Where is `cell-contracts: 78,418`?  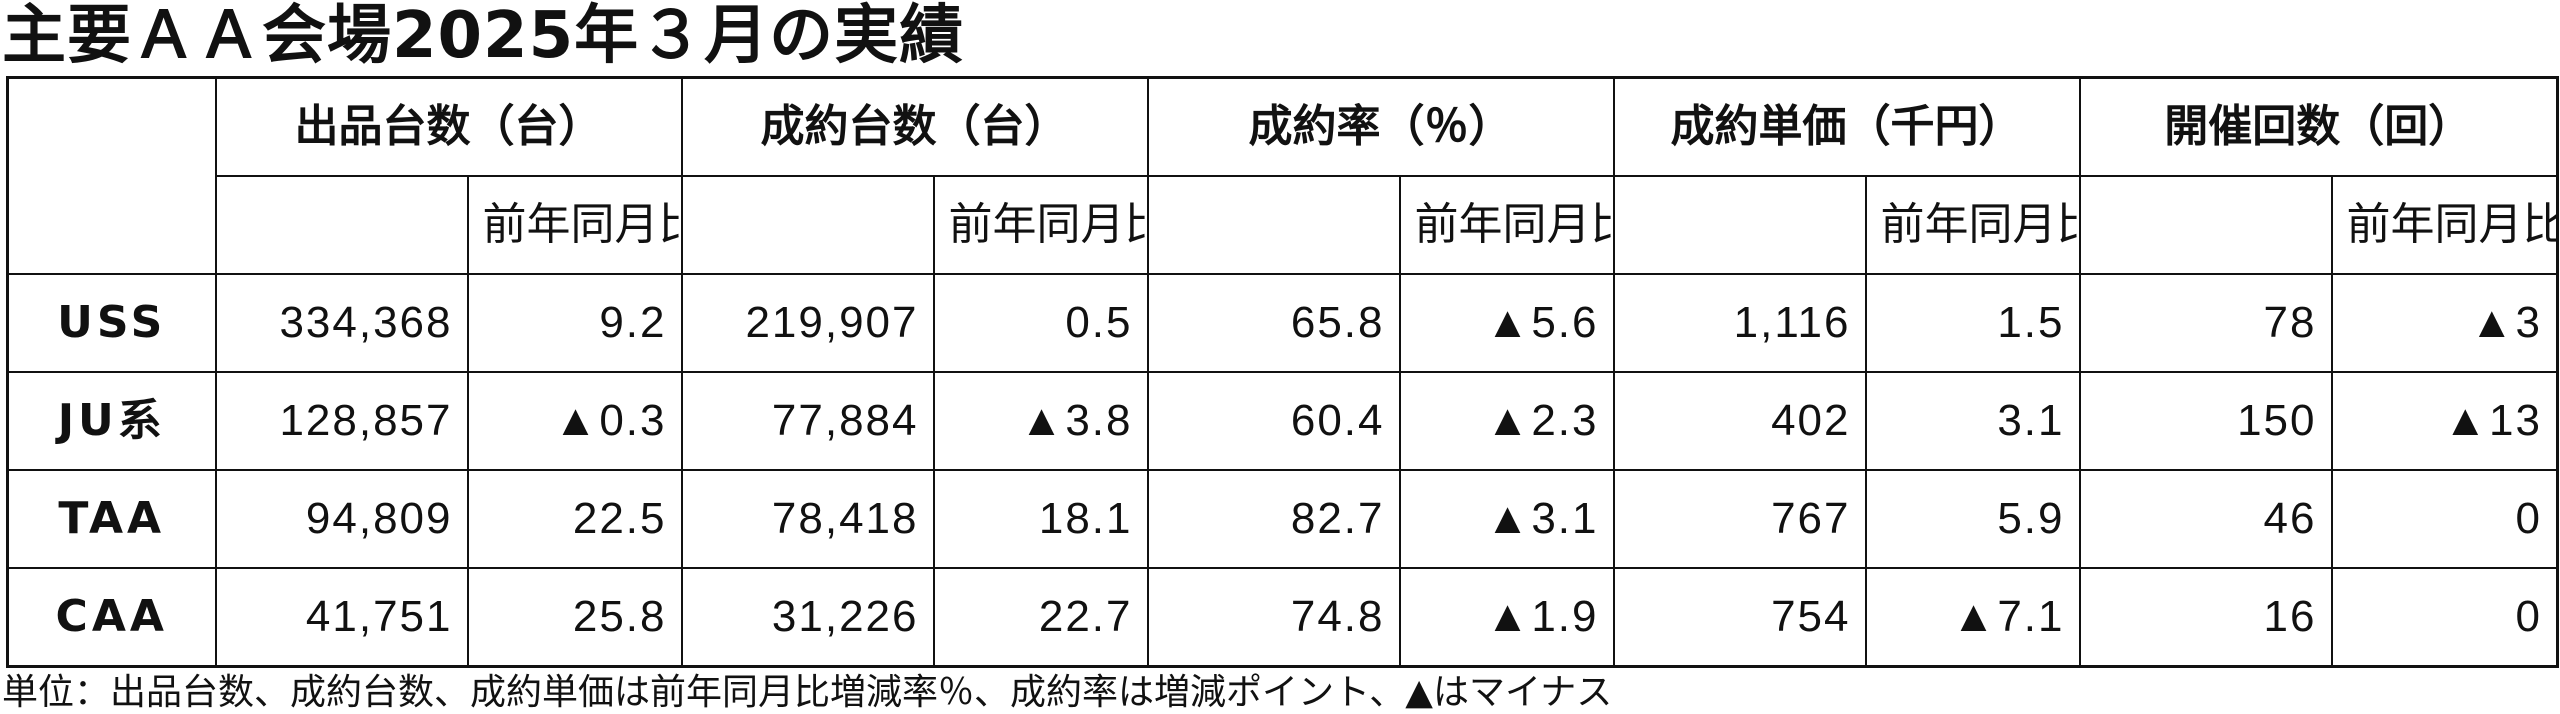 cell-contracts: 78,418 is located at coordinates (807, 519).